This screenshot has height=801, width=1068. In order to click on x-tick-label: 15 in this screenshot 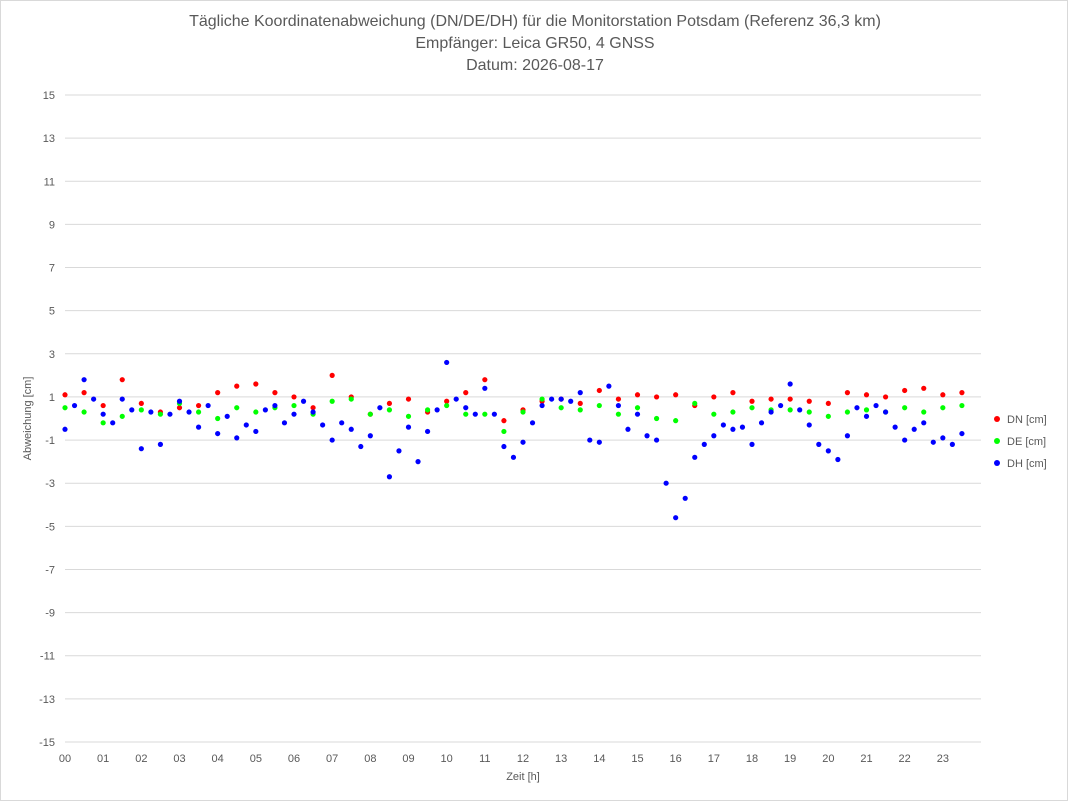, I will do `click(637, 759)`.